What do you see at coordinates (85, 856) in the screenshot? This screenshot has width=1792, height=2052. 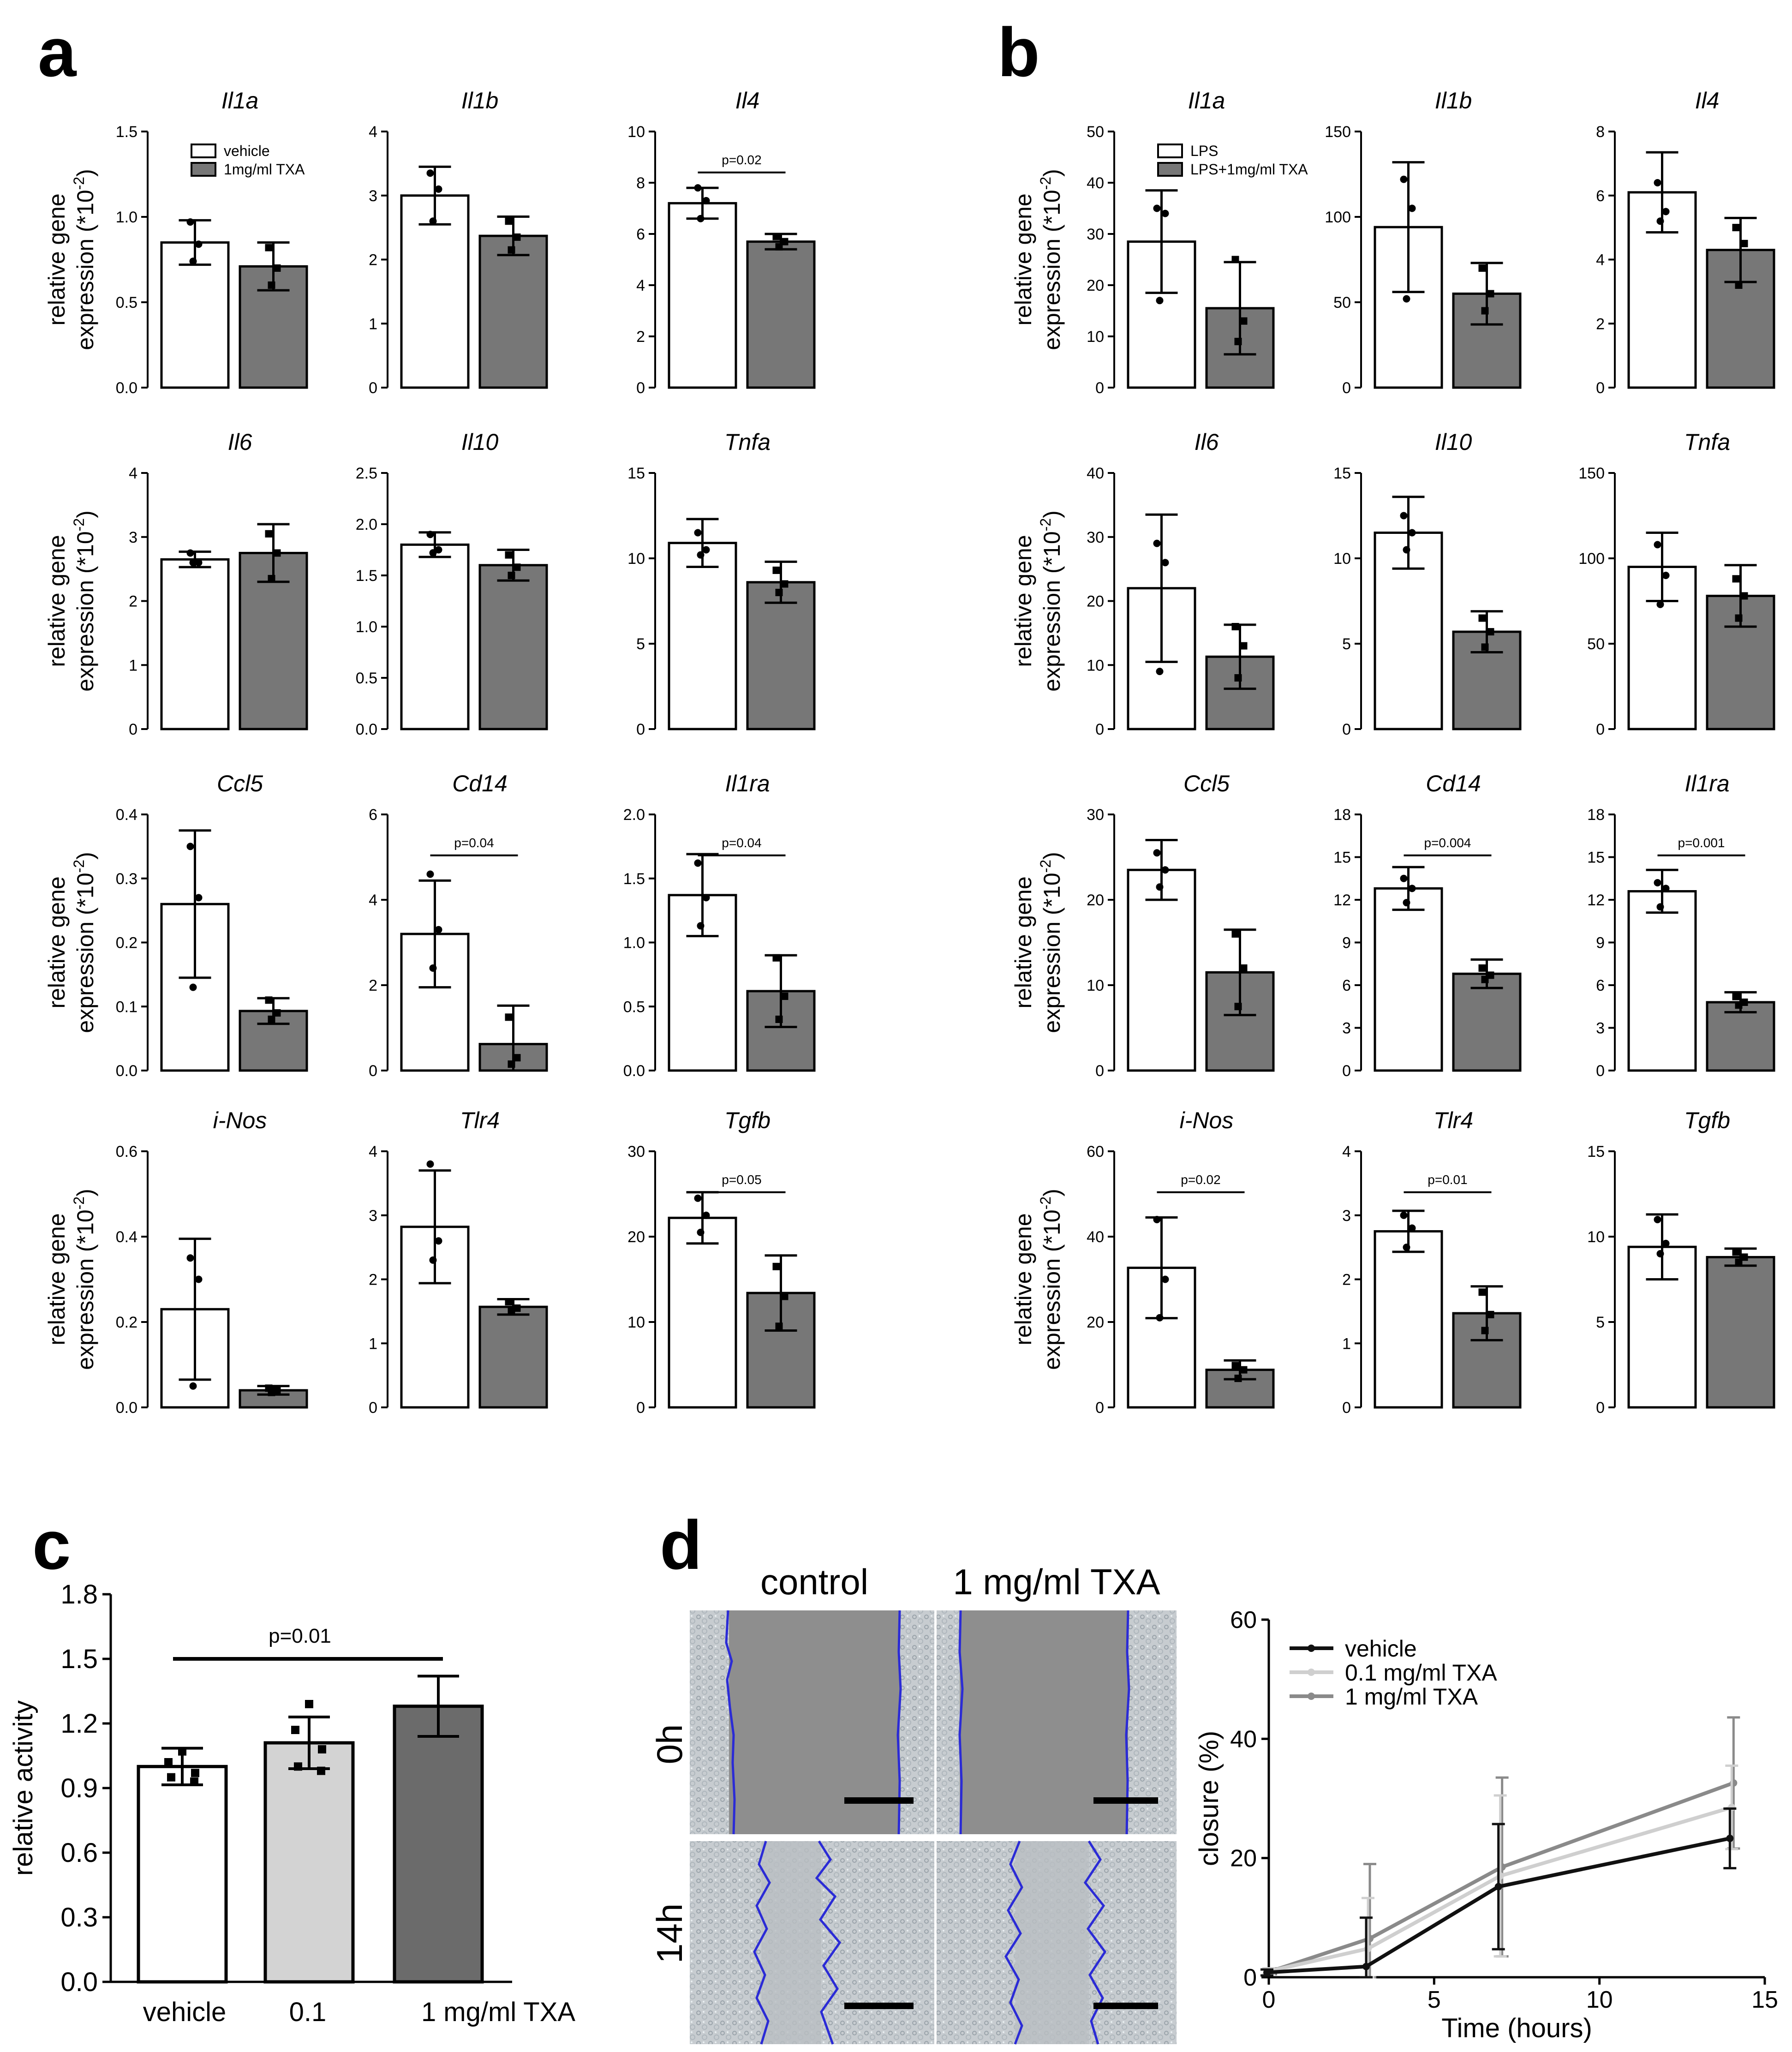 I see `y-label-close: )` at bounding box center [85, 856].